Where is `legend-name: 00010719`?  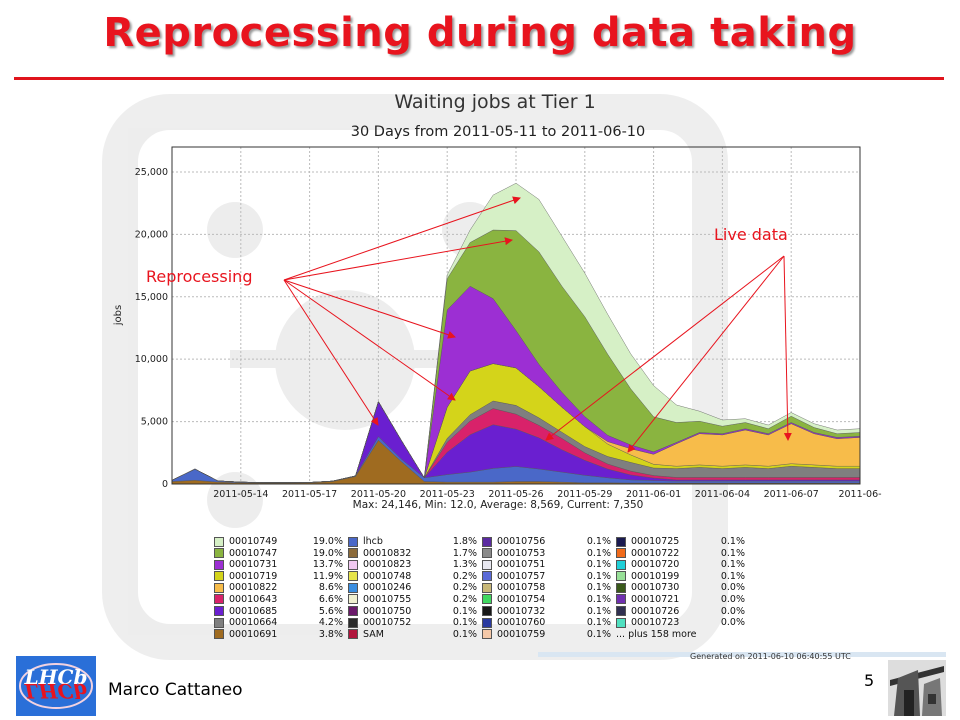
legend-name: 00010719 is located at coordinates (253, 576).